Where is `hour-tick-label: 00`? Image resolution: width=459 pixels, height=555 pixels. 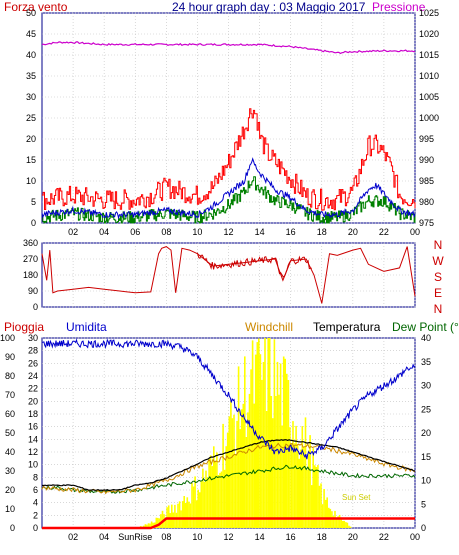 hour-tick-label: 00 is located at coordinates (415, 232).